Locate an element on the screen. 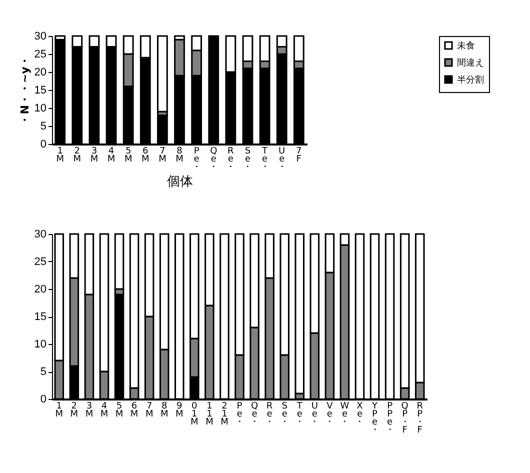 The width and height of the screenshot is (530, 473). x-tick-label: 11M is located at coordinates (210, 415).